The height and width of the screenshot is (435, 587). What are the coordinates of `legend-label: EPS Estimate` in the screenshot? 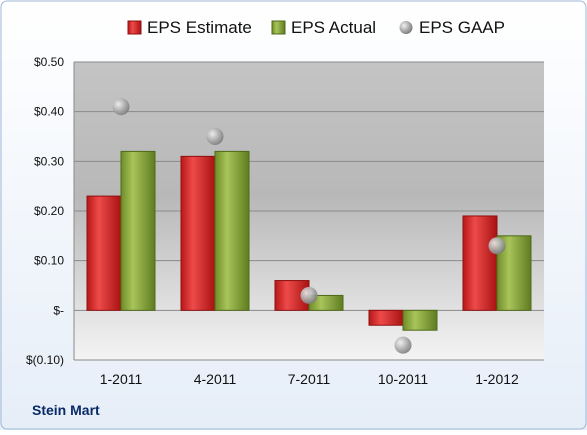 It's located at (199, 27).